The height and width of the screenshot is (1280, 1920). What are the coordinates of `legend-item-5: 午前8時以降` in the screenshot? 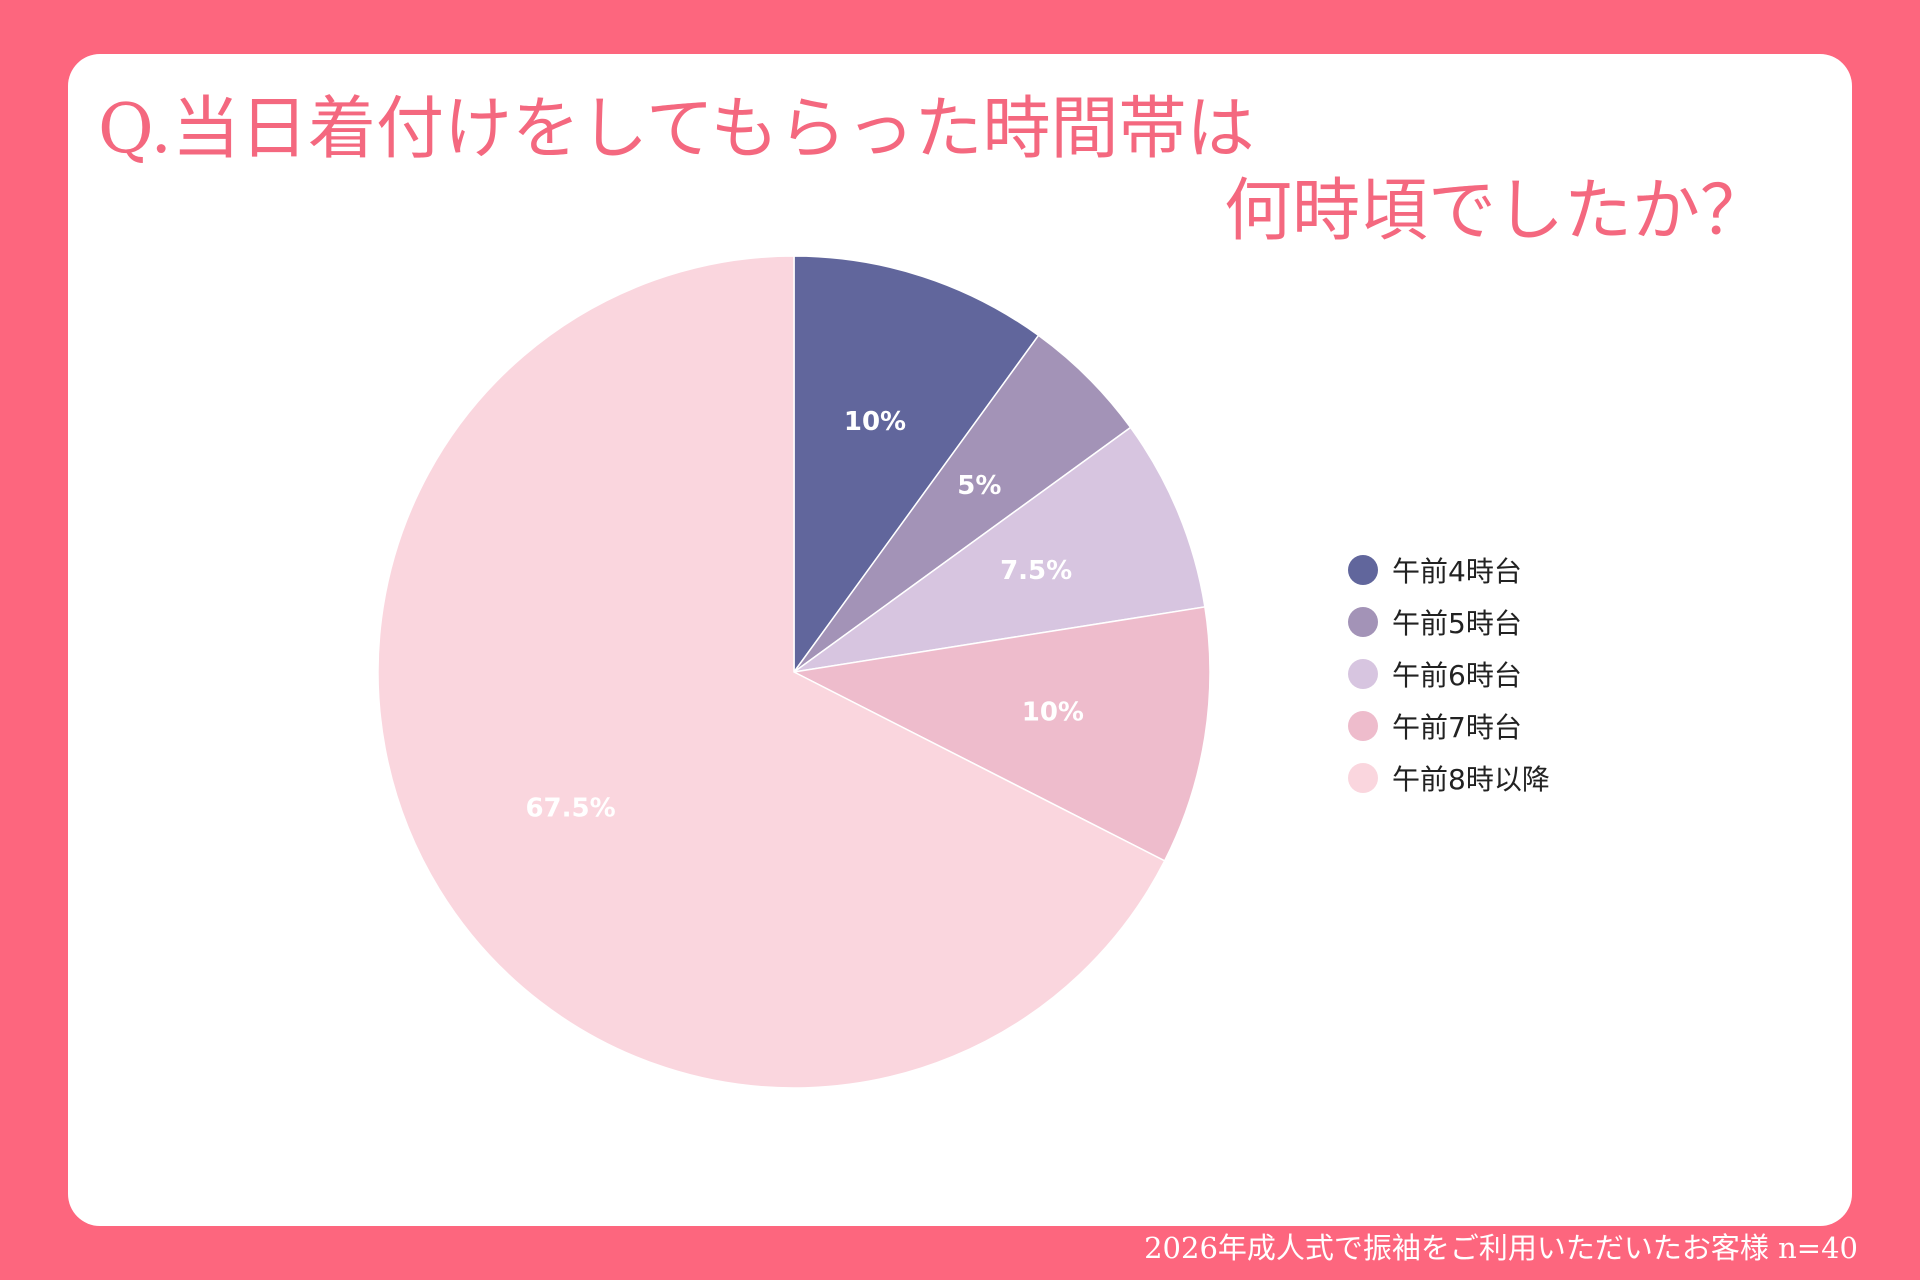 It's located at (1449, 778).